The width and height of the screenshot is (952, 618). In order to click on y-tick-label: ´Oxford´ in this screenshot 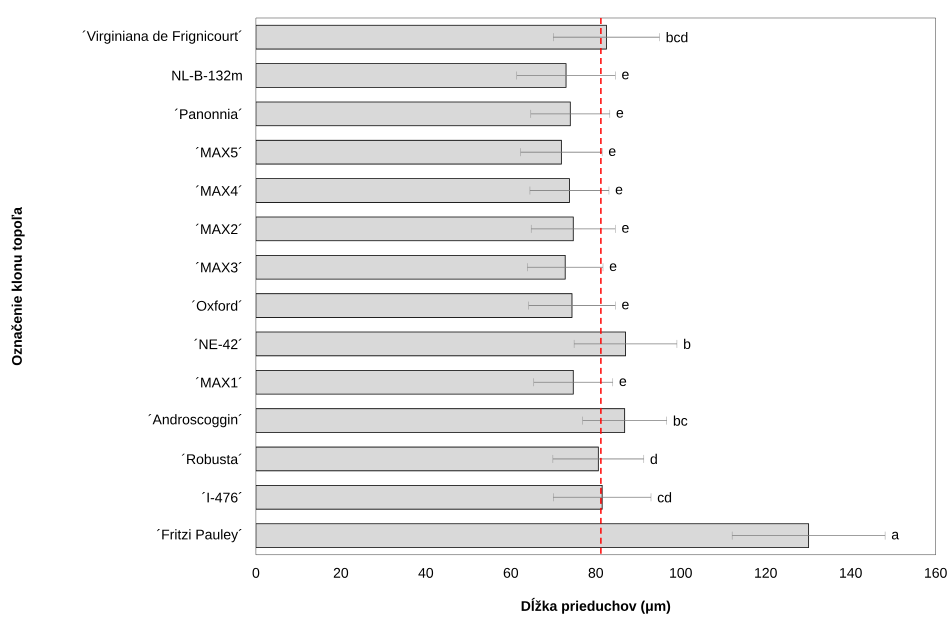, I will do `click(217, 305)`.